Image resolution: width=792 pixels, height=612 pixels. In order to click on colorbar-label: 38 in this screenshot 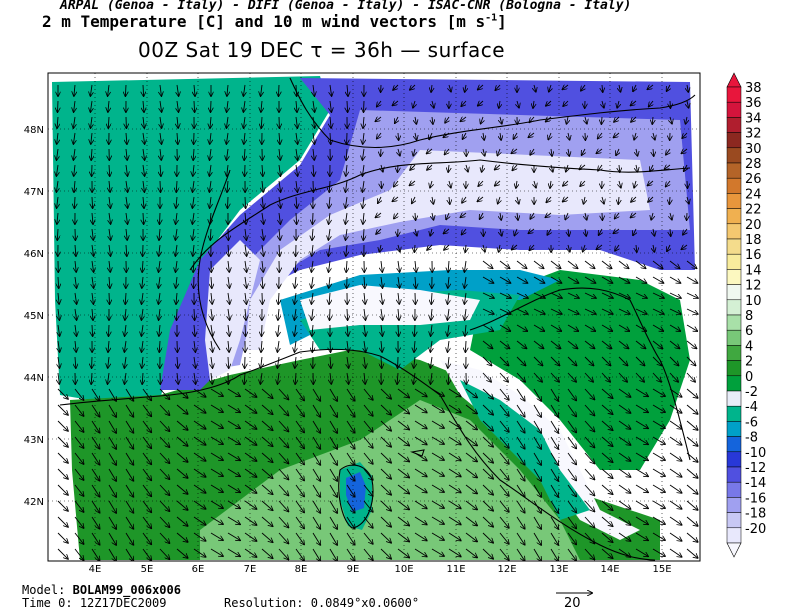, I will do `click(753, 88)`.